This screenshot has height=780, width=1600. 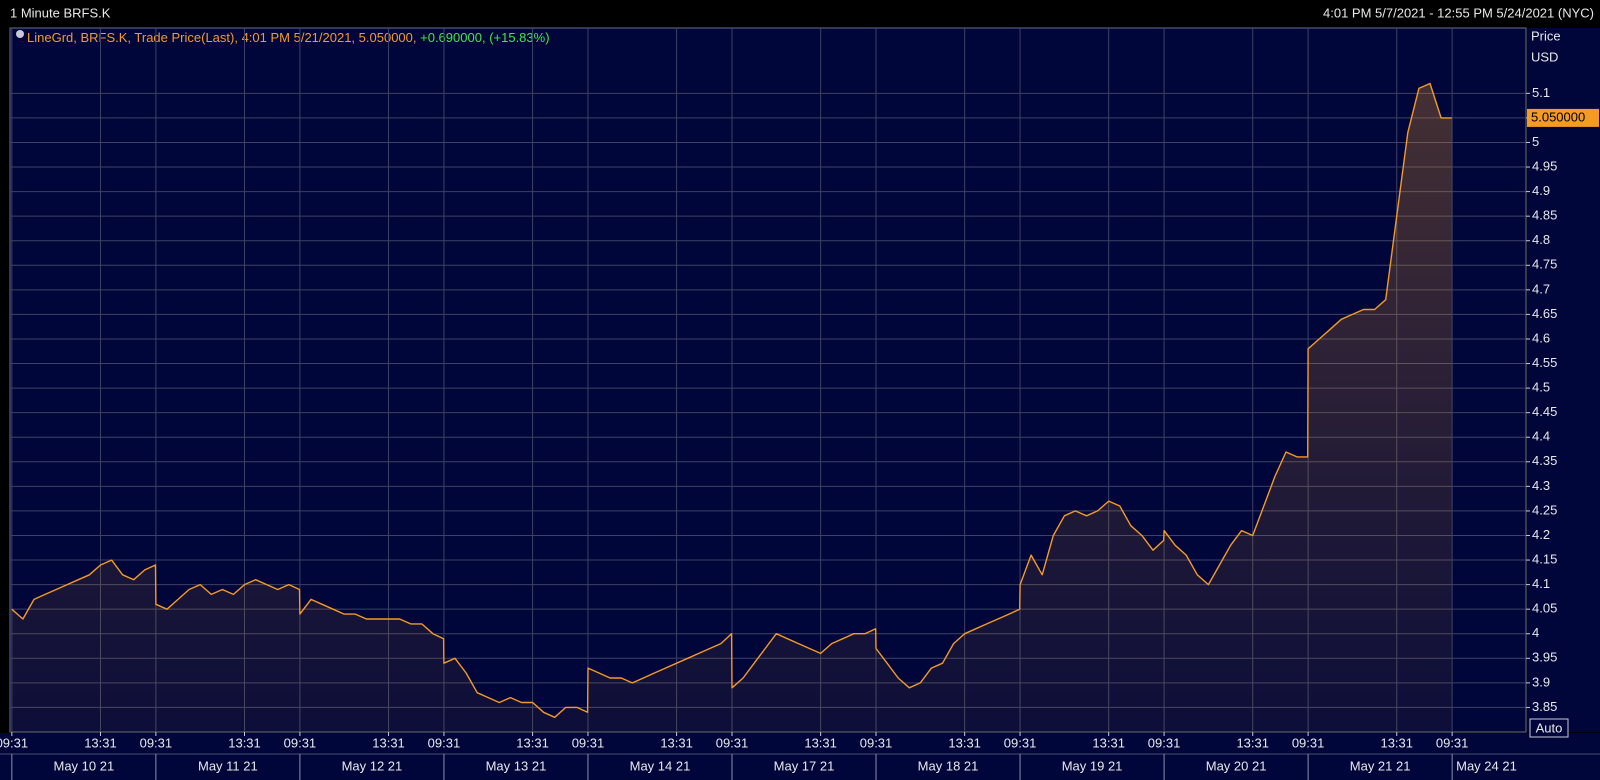 What do you see at coordinates (1541, 583) in the screenshot?
I see `y-tick-label: 4.1` at bounding box center [1541, 583].